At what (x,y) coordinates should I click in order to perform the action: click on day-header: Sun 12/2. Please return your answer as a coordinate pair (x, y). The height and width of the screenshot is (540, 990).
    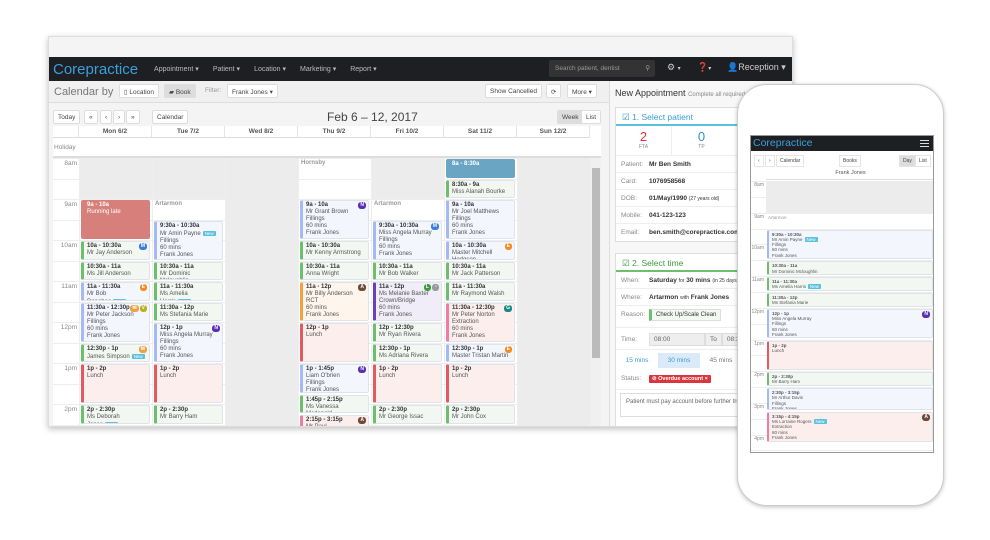
    Looking at the image, I should click on (553, 132).